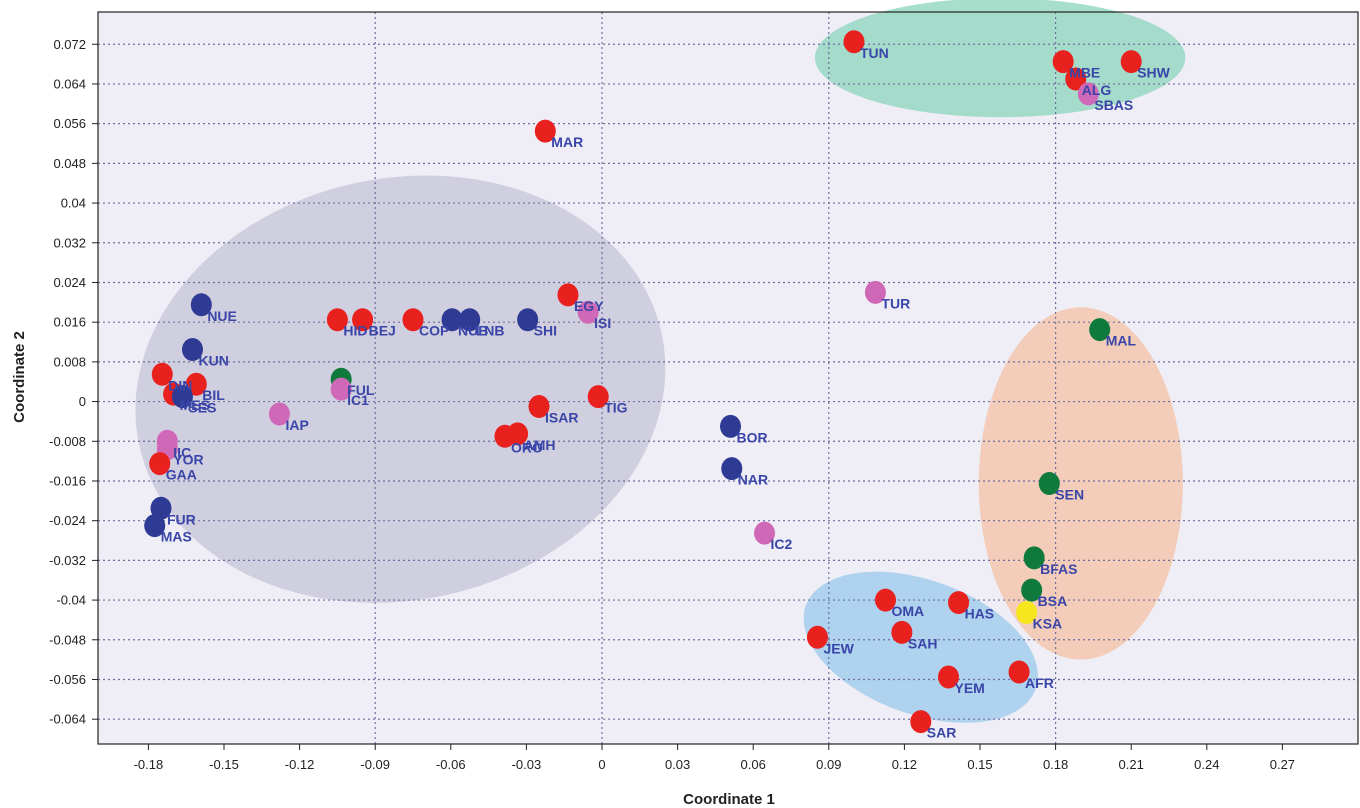  I want to click on point-label-tig: TIG, so click(615, 408).